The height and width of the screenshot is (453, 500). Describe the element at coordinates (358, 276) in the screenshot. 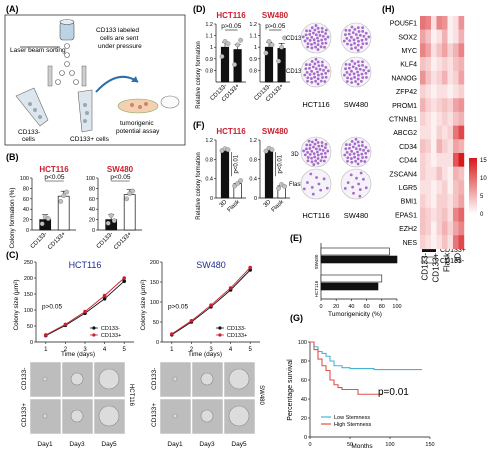

I see `chart-e: 0 20 40 60 80 100 SW480 HCT116` at that location.